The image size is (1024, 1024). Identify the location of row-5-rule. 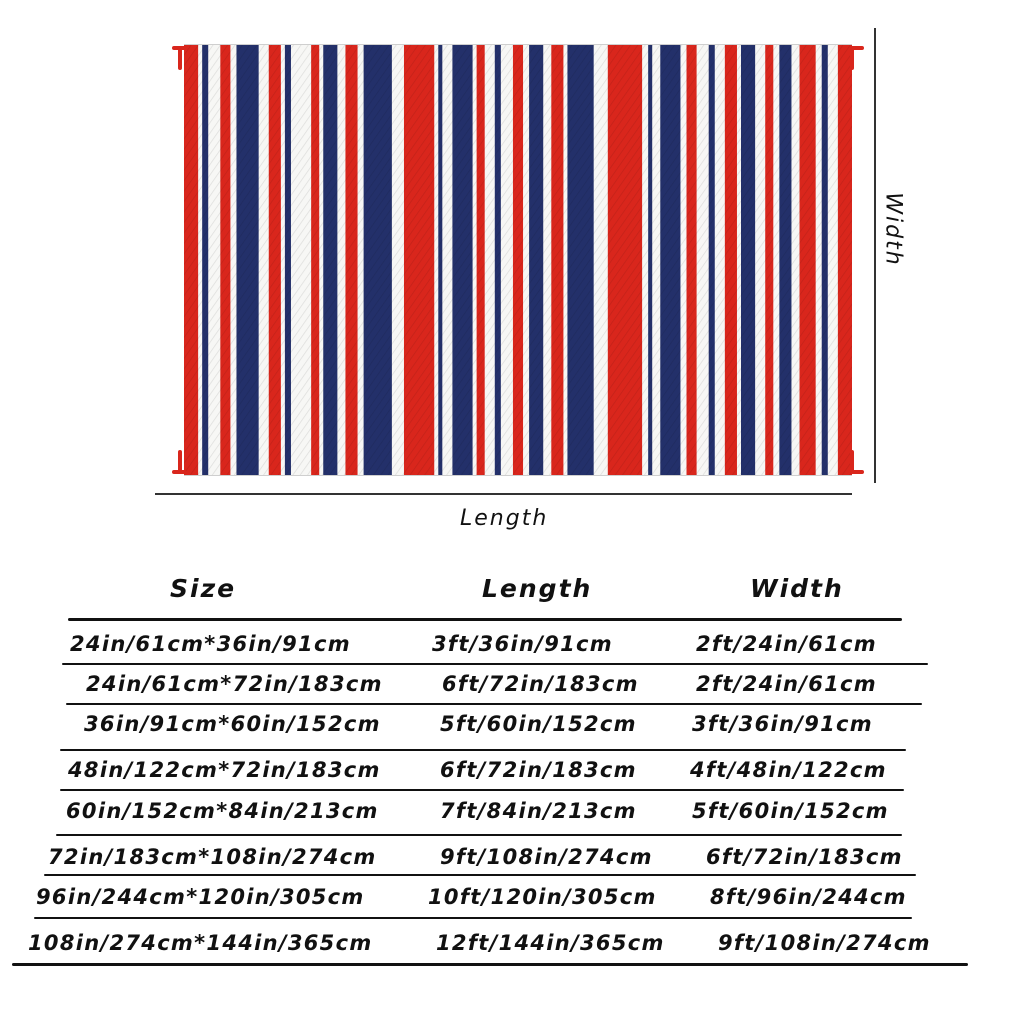
(480, 875).